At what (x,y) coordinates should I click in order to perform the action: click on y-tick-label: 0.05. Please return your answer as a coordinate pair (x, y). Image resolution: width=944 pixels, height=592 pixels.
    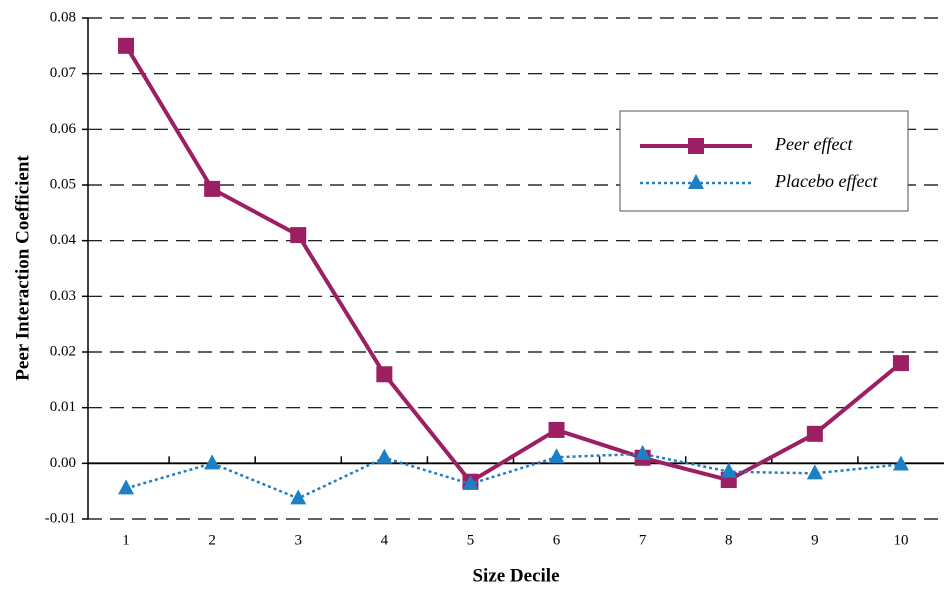
    Looking at the image, I should click on (63, 184).